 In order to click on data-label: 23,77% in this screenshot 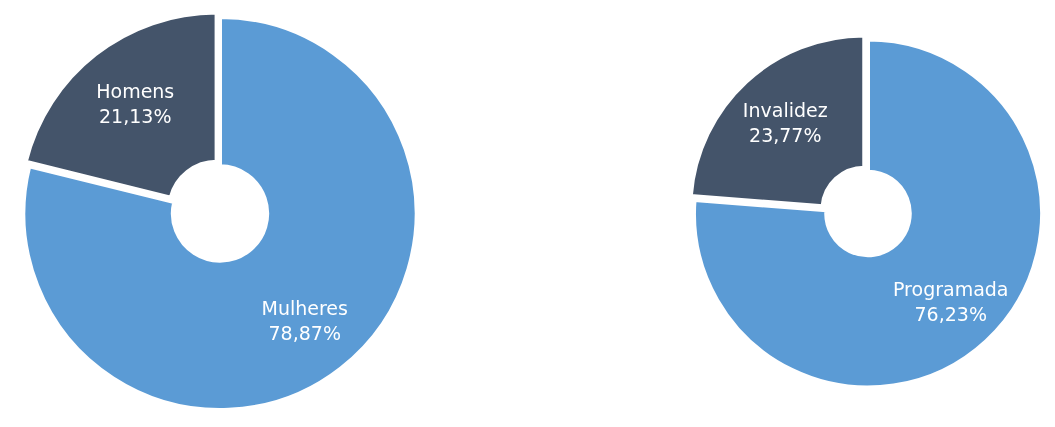, I will do `click(785, 135)`.